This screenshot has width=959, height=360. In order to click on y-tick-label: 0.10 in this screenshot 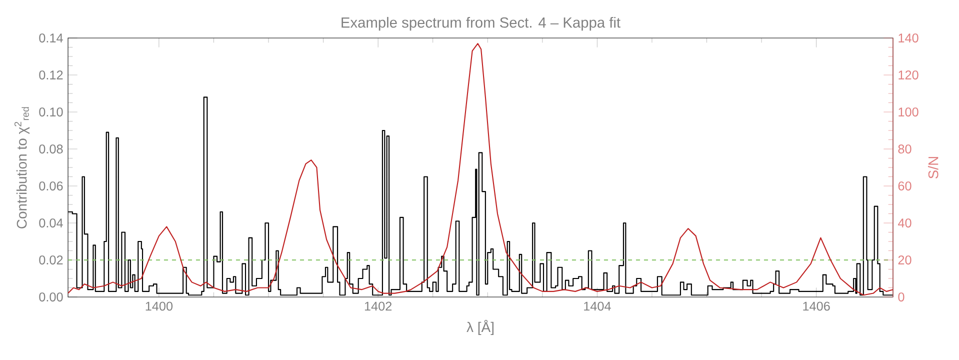, I will do `click(51, 112)`.